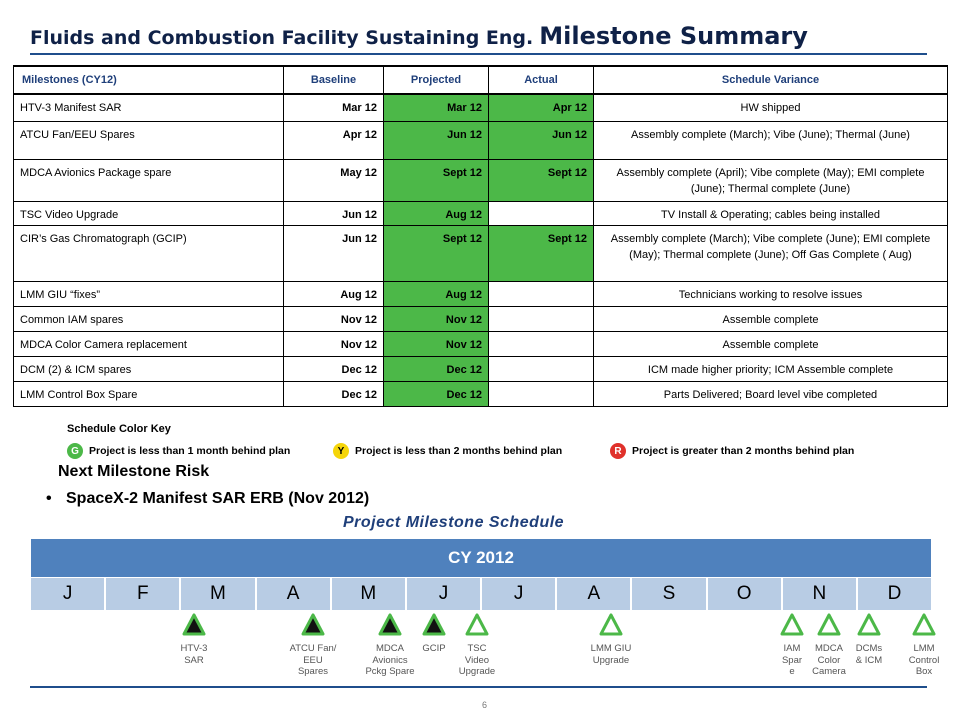 The height and width of the screenshot is (720, 960). I want to click on milestone-label: ATCU Fan/EEU Spares, so click(313, 660).